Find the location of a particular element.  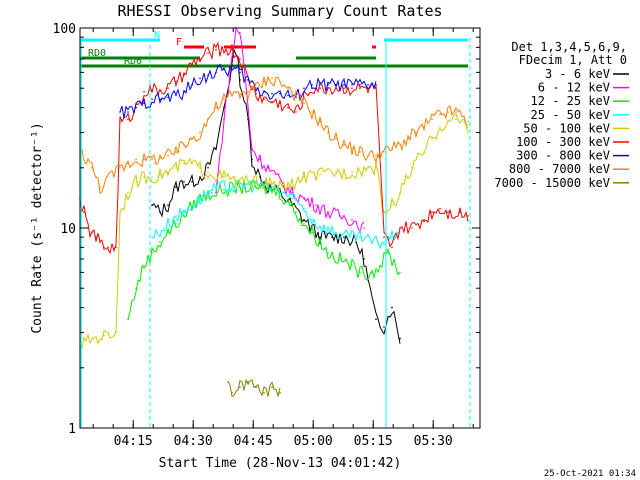

legend-label-1: 6 - 12 keV is located at coordinates (574, 88).